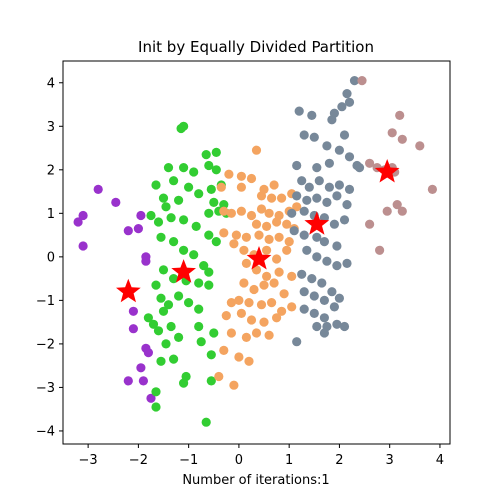 This screenshot has height=500, width=500. What do you see at coordinates (51, 127) in the screenshot?
I see `y-tick-label: 3` at bounding box center [51, 127].